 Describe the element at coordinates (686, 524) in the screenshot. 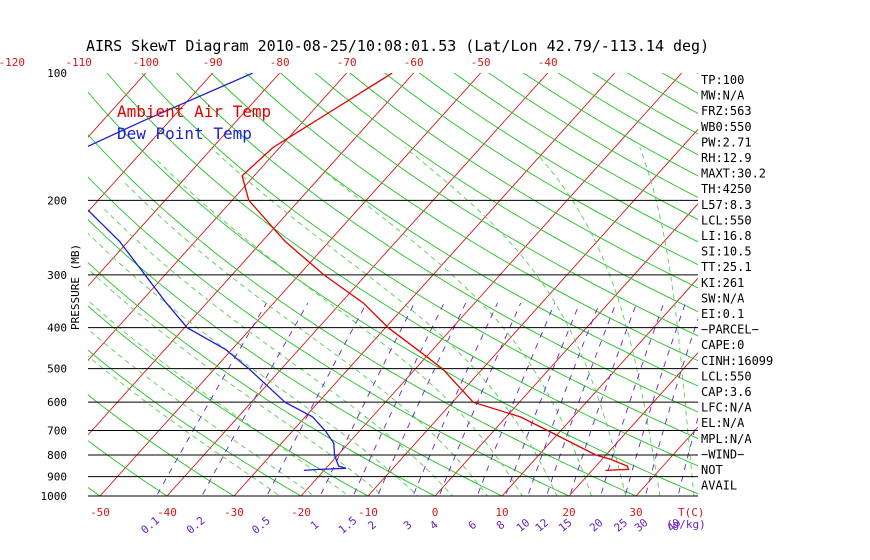

I see `mixing-ratio-unit-label: (g/kg)` at that location.